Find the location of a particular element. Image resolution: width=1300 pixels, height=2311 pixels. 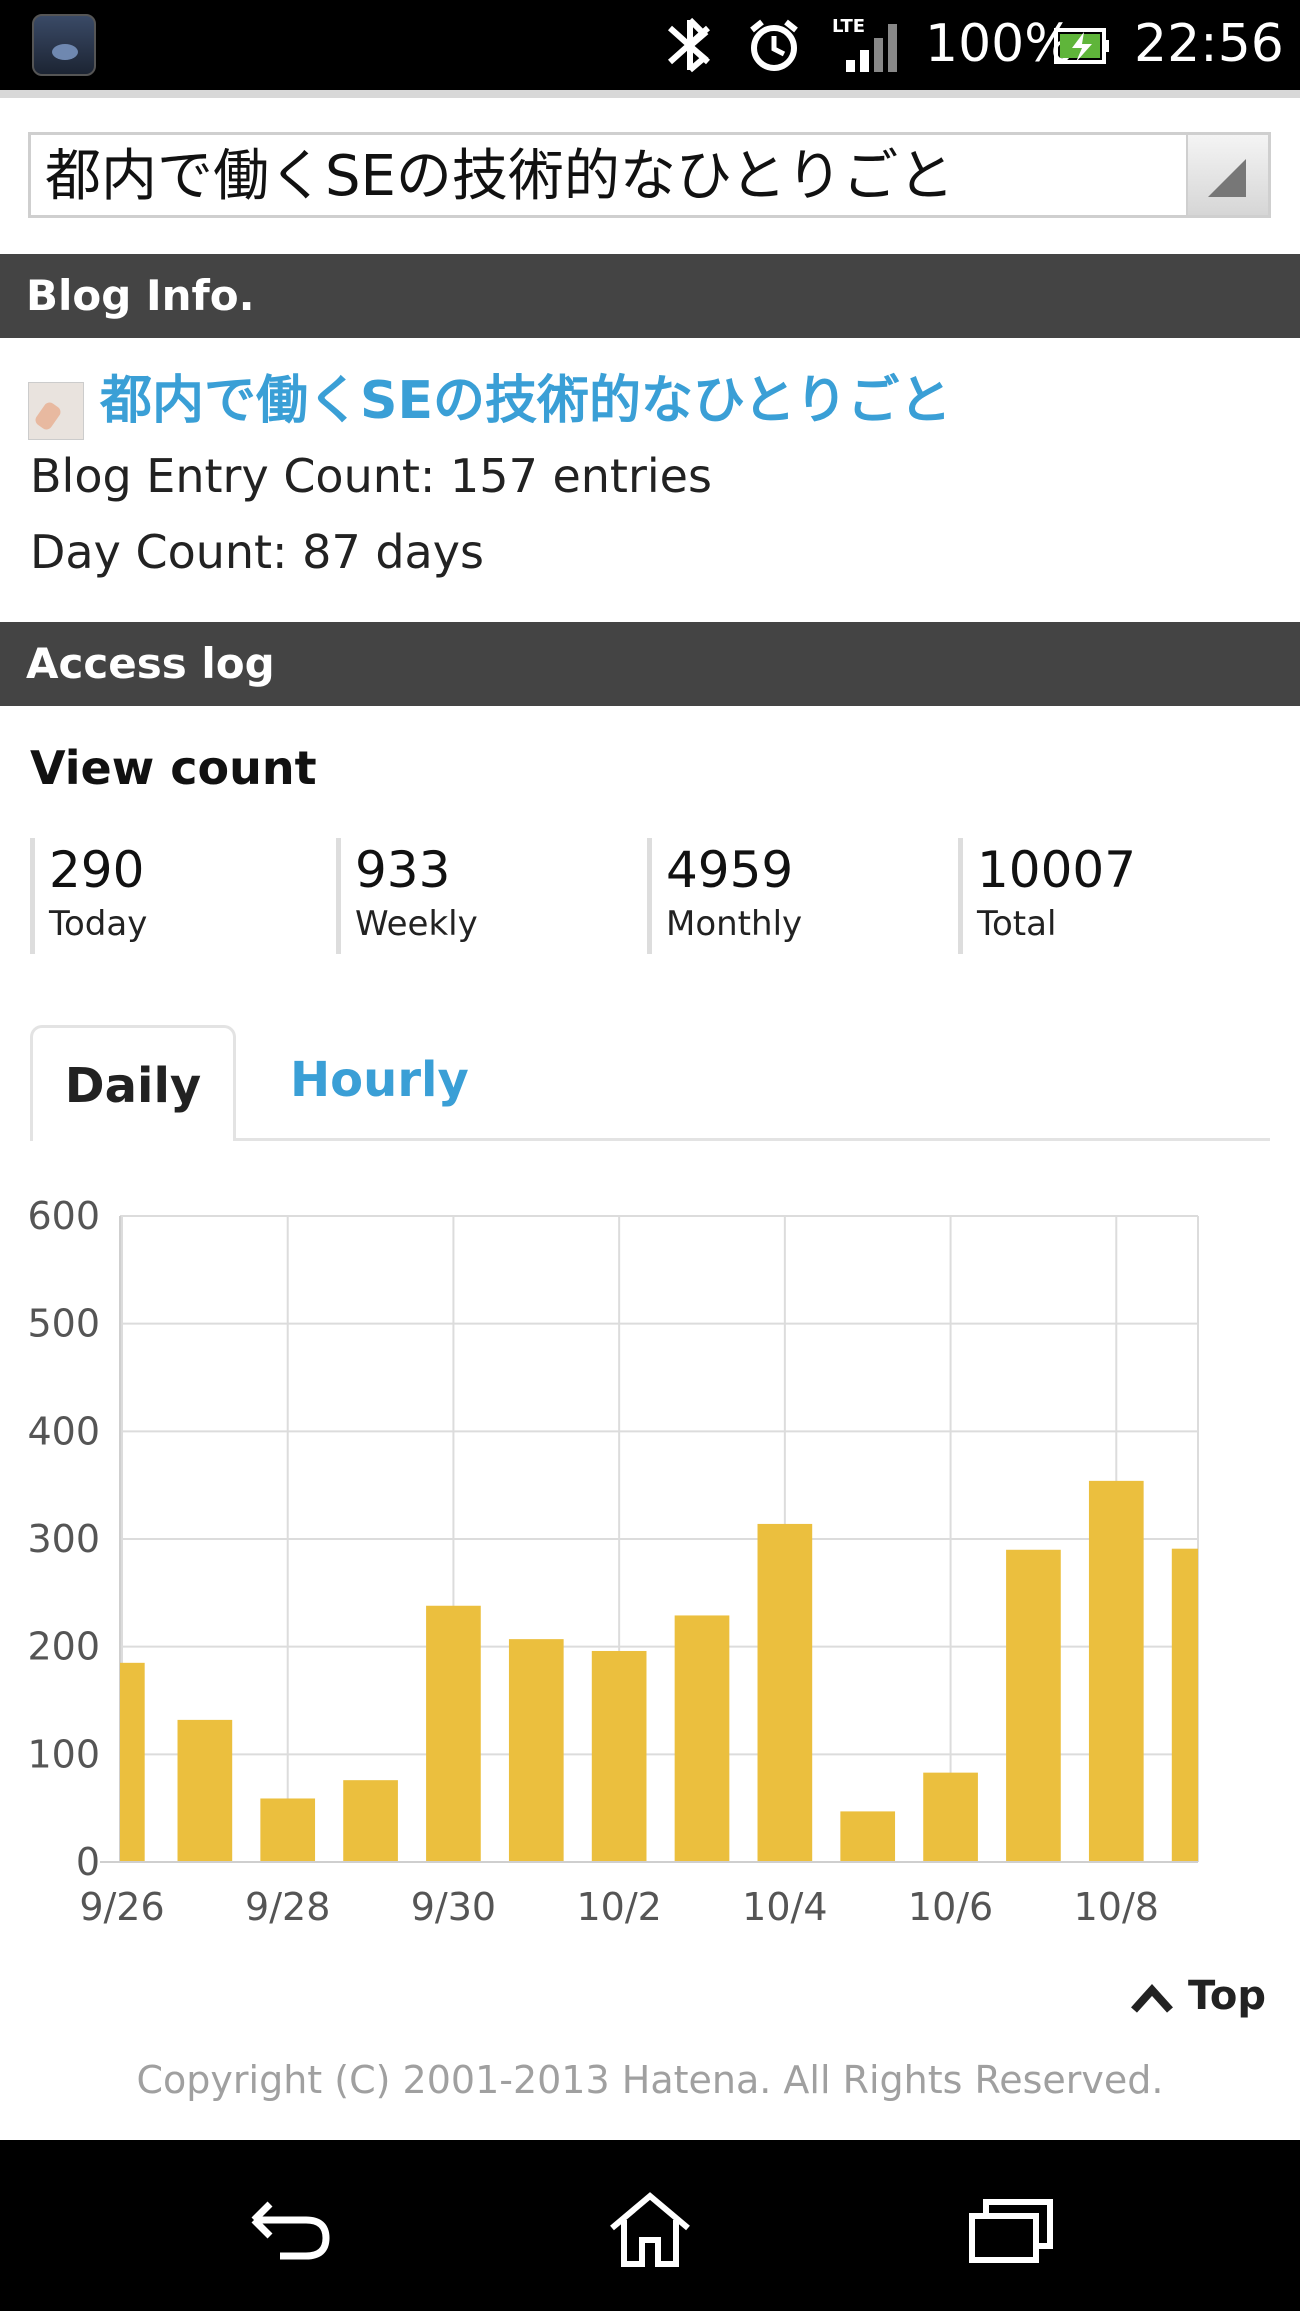

battery-charging-icon is located at coordinates (1081, 46).